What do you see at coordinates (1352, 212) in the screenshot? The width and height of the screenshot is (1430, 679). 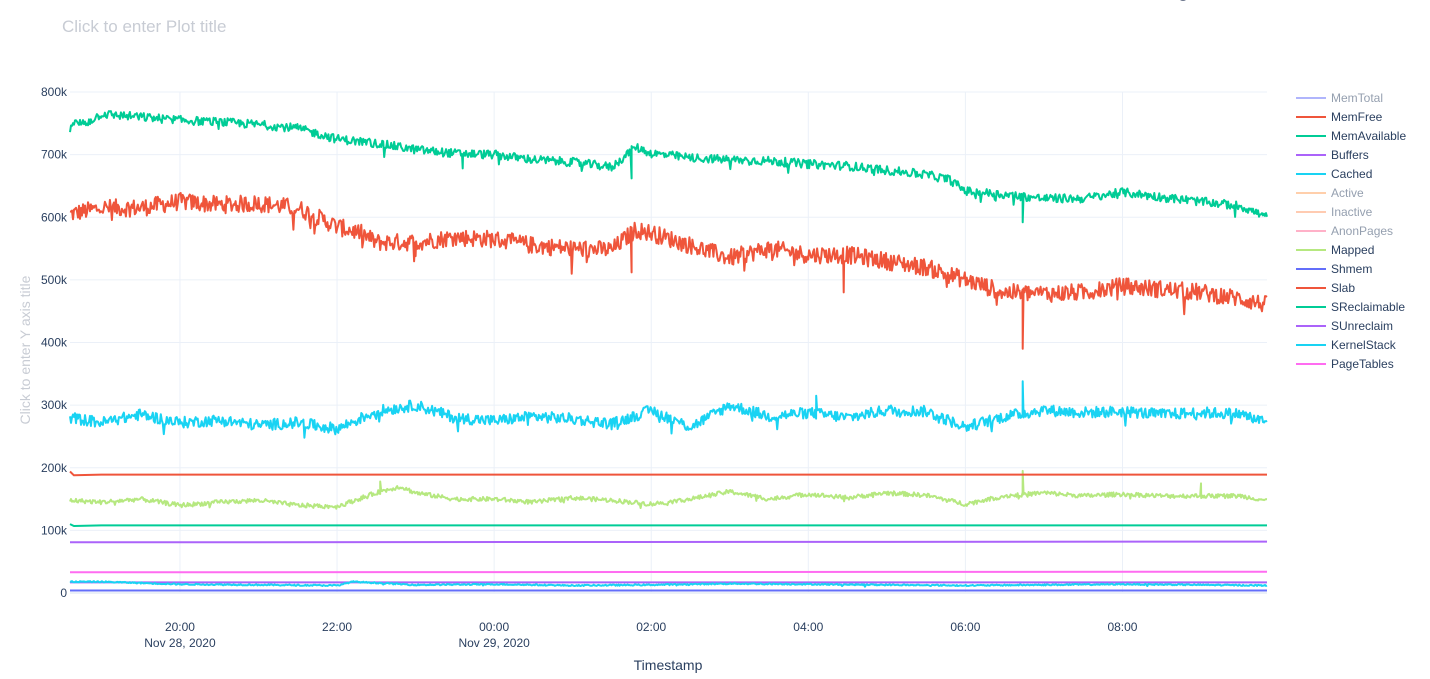 I see `legend-label: Inactive` at bounding box center [1352, 212].